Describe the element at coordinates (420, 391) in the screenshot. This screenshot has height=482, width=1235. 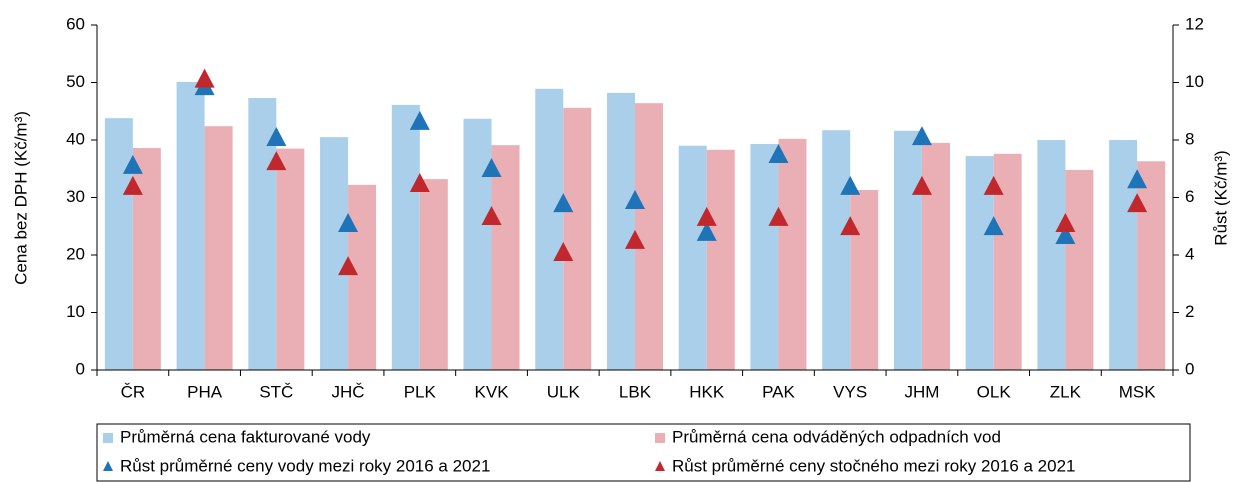
I see `x-tick-label: PLK` at that location.